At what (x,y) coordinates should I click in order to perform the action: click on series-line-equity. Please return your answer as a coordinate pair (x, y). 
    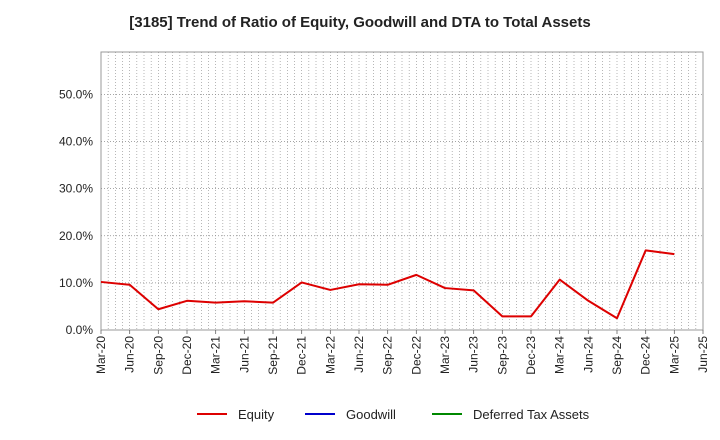
    Looking at the image, I should click on (387, 284).